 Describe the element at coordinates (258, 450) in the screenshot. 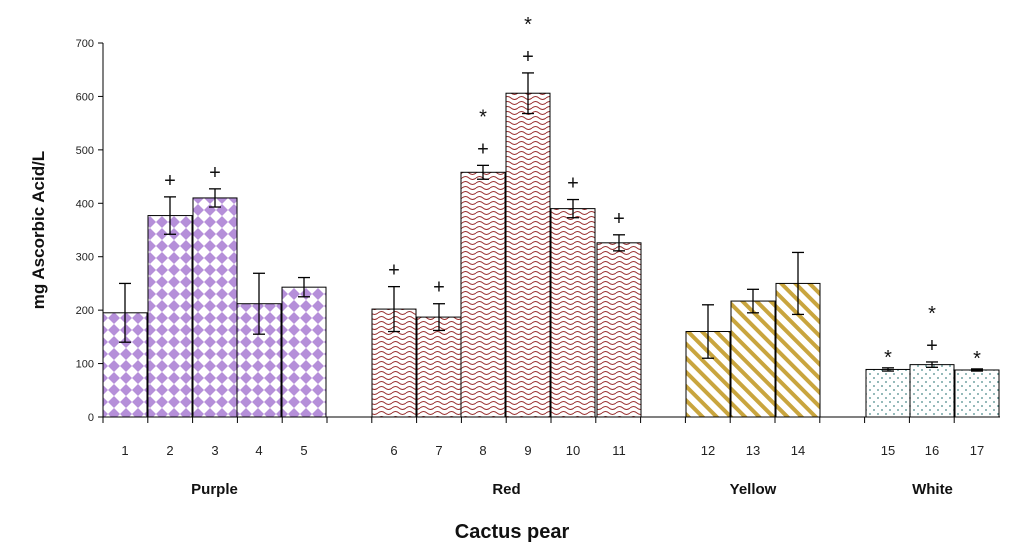

I see `category-label: 4` at that location.